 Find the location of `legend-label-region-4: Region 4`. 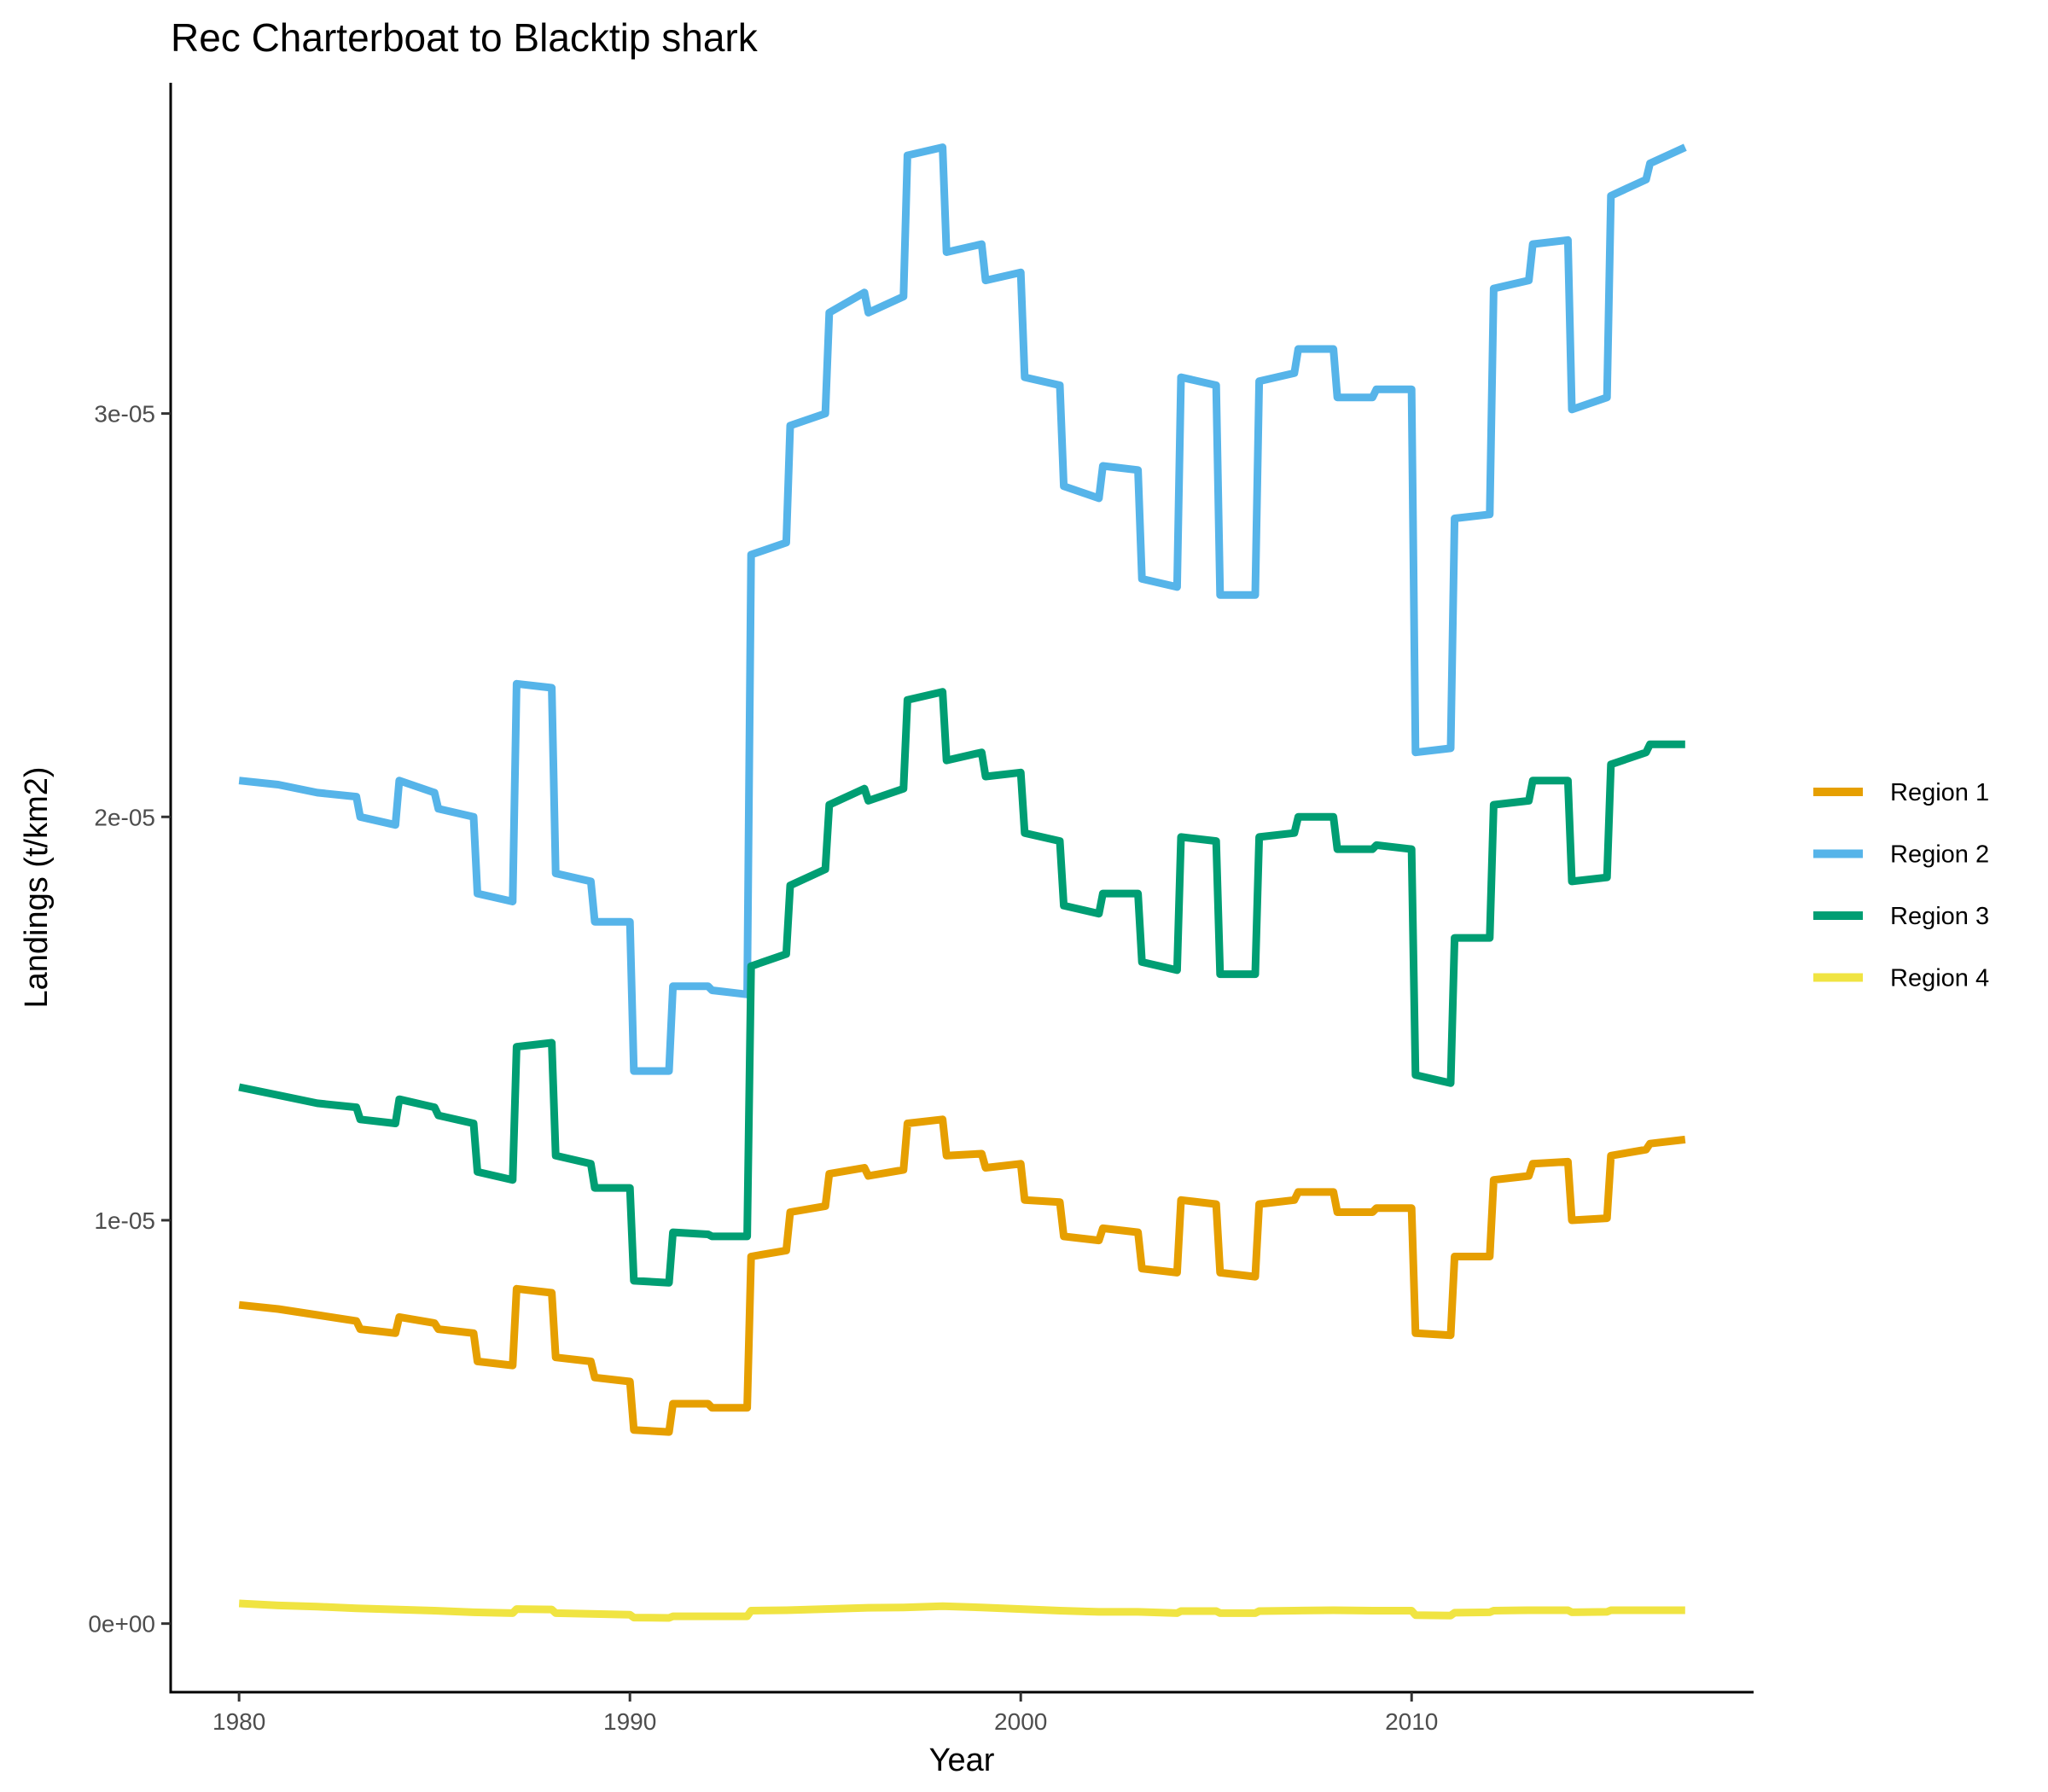

legend-label-region-4: Region 4 is located at coordinates (1940, 979).